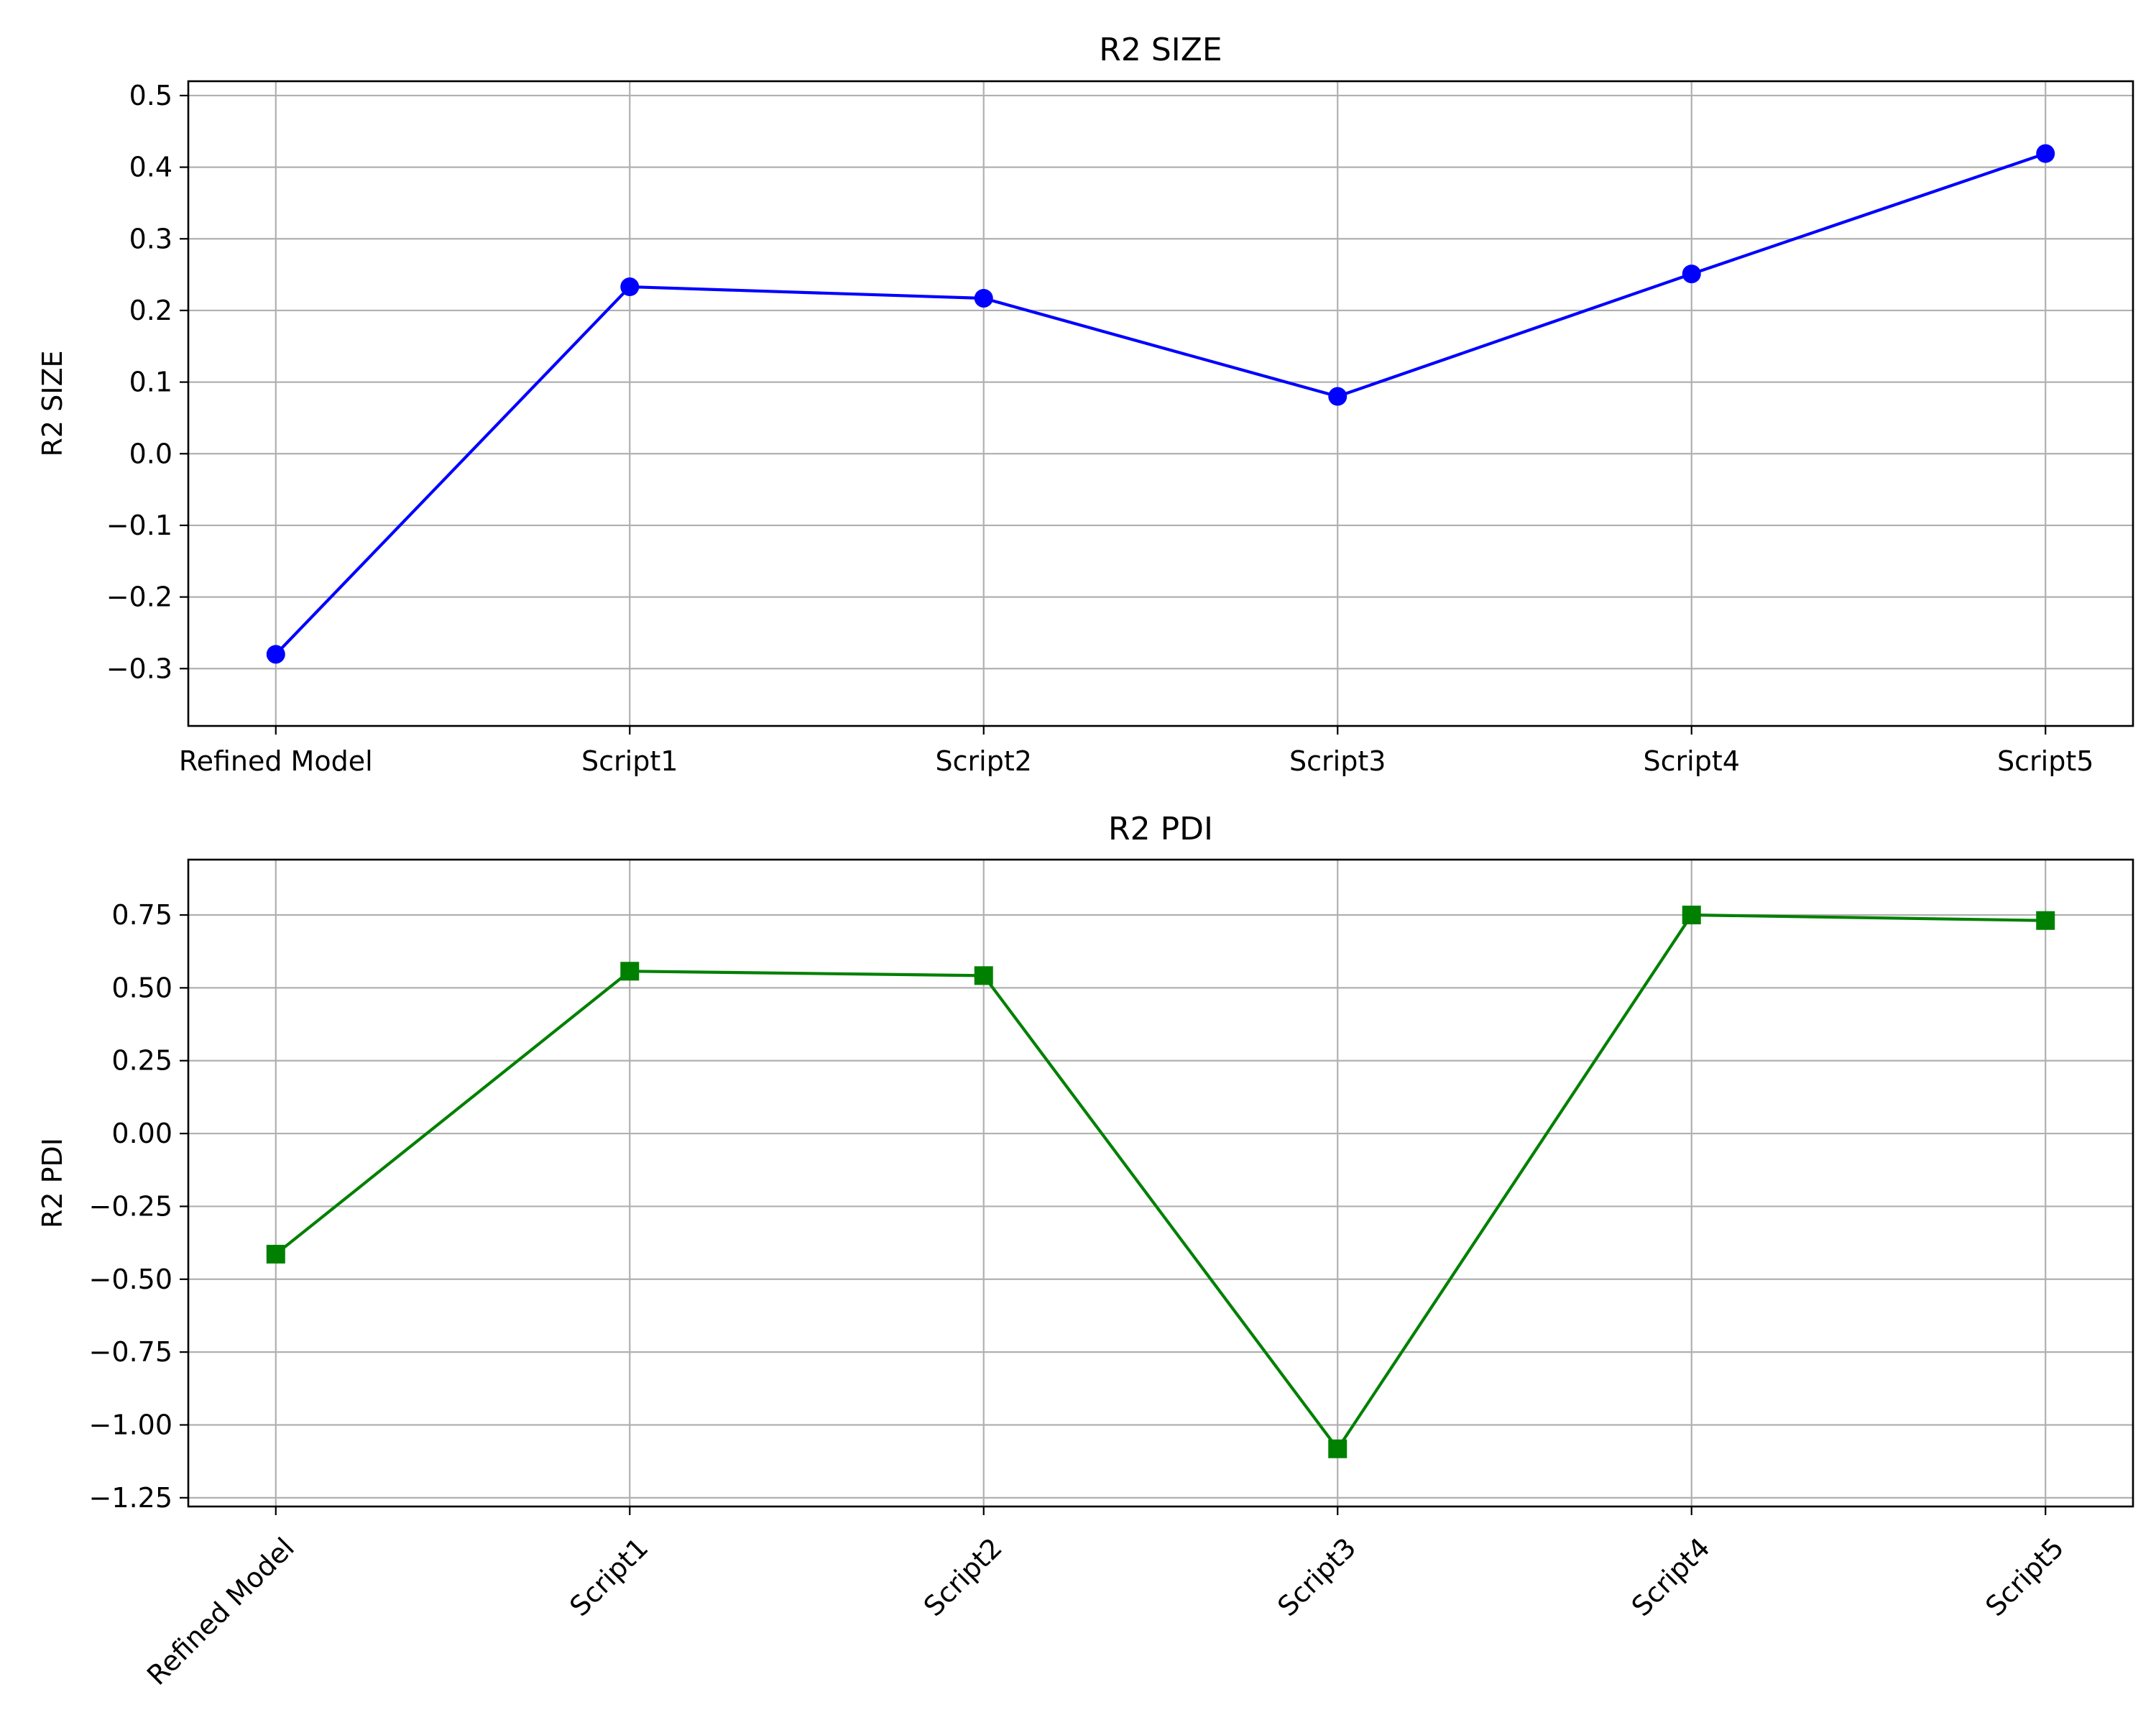 This screenshot has height=1725, width=2156. Describe the element at coordinates (1160, 829) in the screenshot. I see `chart-title: R2 PDI` at that location.